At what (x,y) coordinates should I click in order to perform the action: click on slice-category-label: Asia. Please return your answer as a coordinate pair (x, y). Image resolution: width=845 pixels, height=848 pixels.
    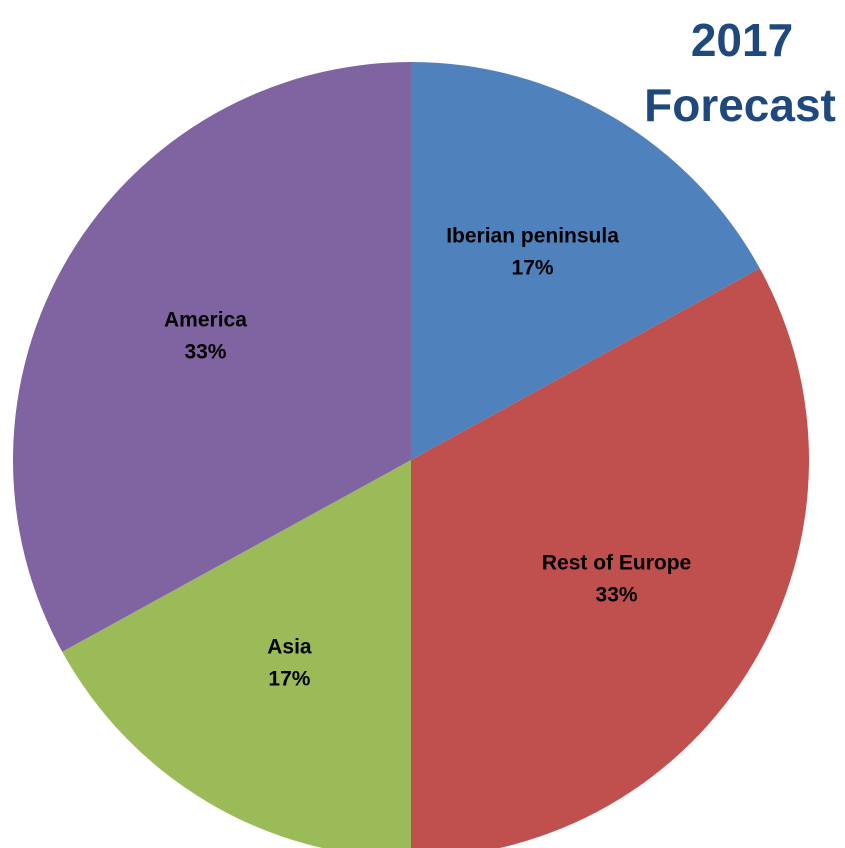
    Looking at the image, I should click on (289, 647).